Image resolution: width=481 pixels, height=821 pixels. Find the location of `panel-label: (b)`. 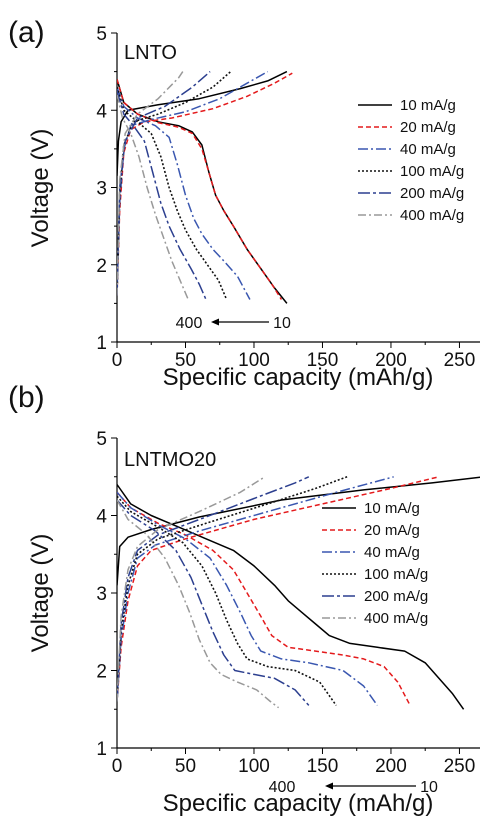

panel-label: (b) is located at coordinates (26, 397).